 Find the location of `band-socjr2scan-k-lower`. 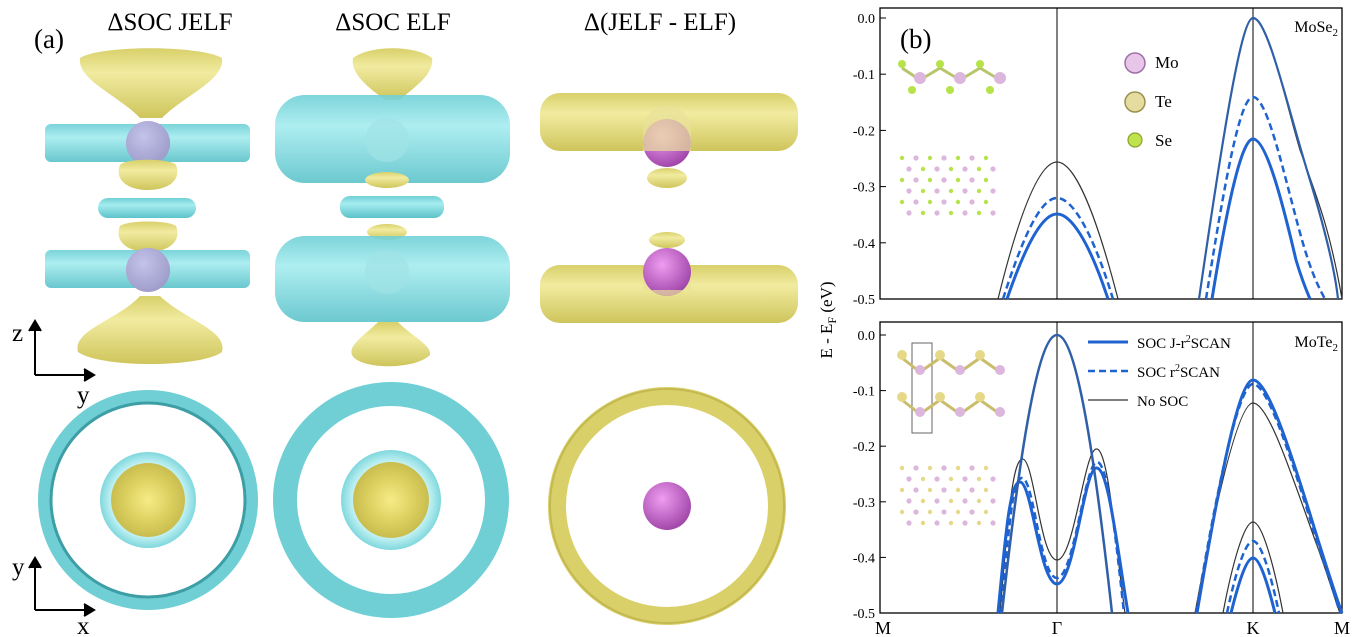

band-socjr2scan-k-lower is located at coordinates (1253, 585).